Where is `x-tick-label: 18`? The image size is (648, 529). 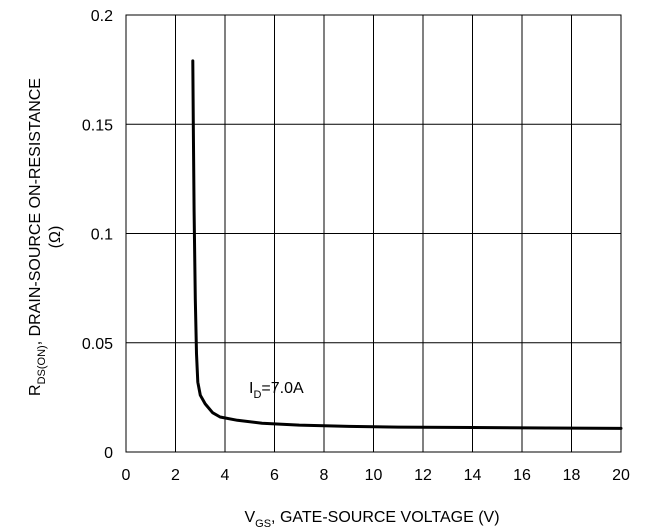
x-tick-label: 18 is located at coordinates (572, 475).